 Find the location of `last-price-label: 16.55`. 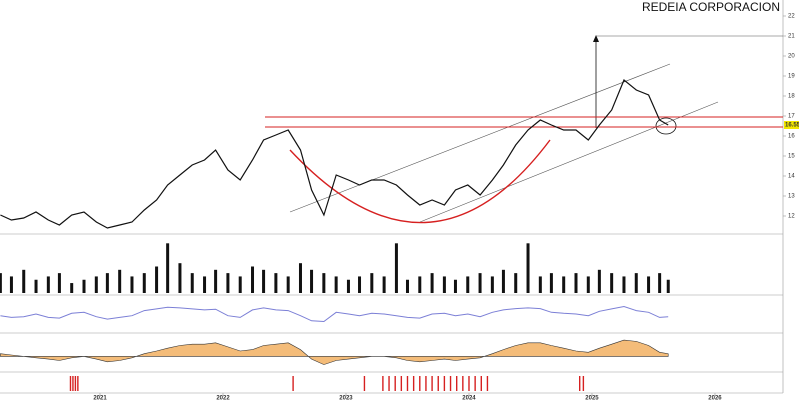

last-price-label: 16.55 is located at coordinates (792, 126).